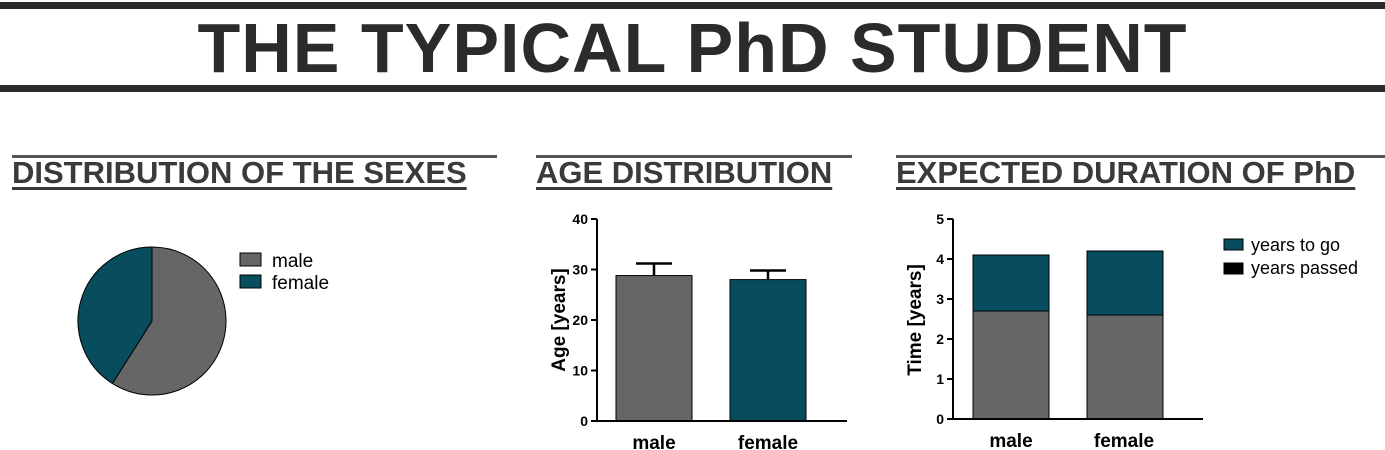 This screenshot has width=1385, height=450. What do you see at coordinates (580, 270) in the screenshot?
I see `age-tick-label: 30` at bounding box center [580, 270].